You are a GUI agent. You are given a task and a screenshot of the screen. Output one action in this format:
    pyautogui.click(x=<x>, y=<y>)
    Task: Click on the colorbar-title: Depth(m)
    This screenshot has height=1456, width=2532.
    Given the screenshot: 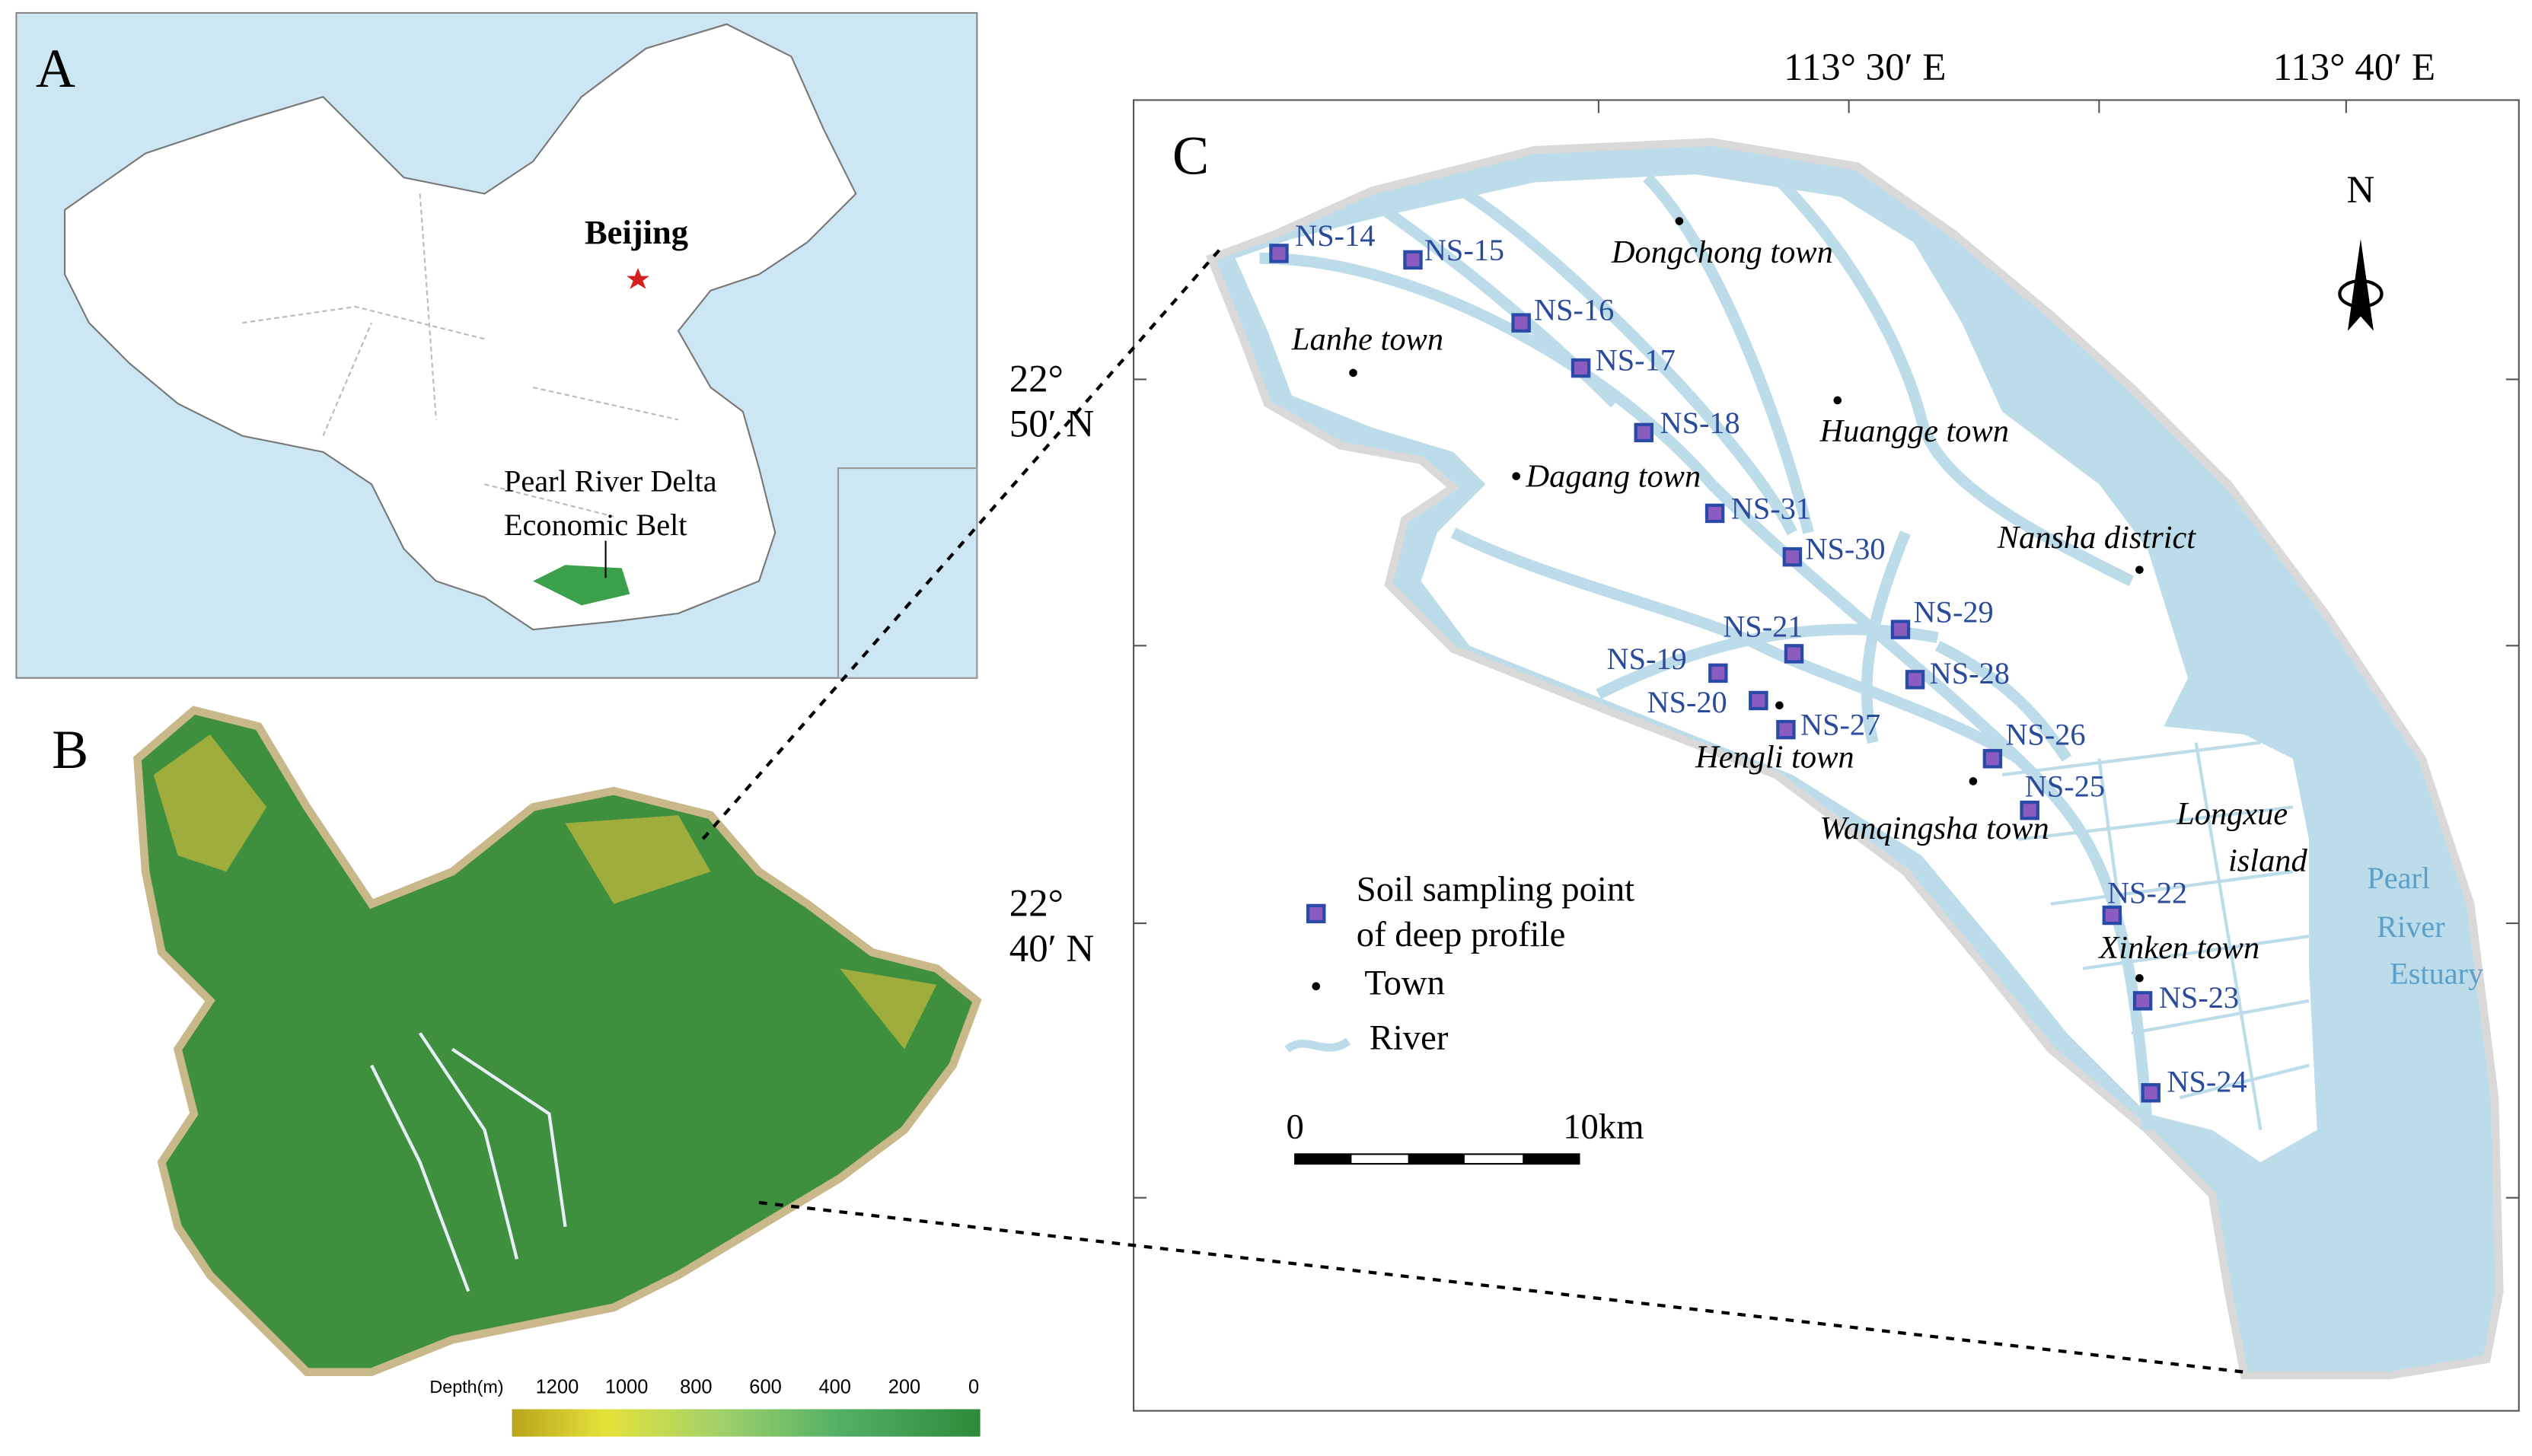 What is the action you would take?
    pyautogui.click(x=466, y=1387)
    